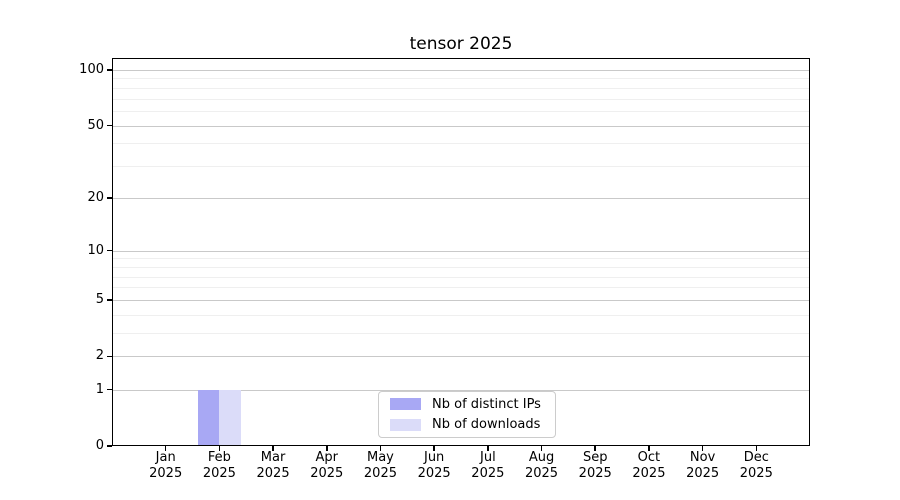  What do you see at coordinates (95, 197) in the screenshot?
I see `y-tick-label: 20` at bounding box center [95, 197].